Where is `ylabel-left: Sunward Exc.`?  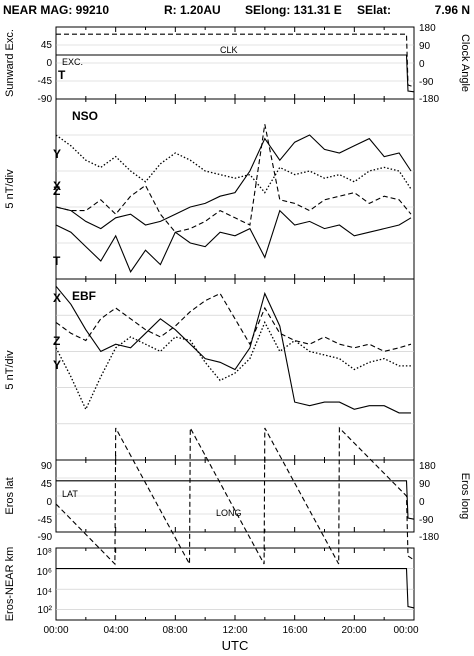 ylabel-left: Sunward Exc. is located at coordinates (10, 63).